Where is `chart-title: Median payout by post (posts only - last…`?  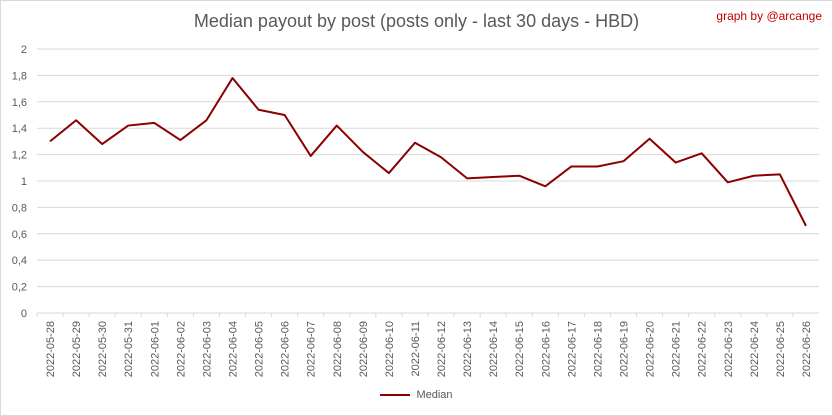
chart-title: Median payout by post (posts only - last… is located at coordinates (416, 21).